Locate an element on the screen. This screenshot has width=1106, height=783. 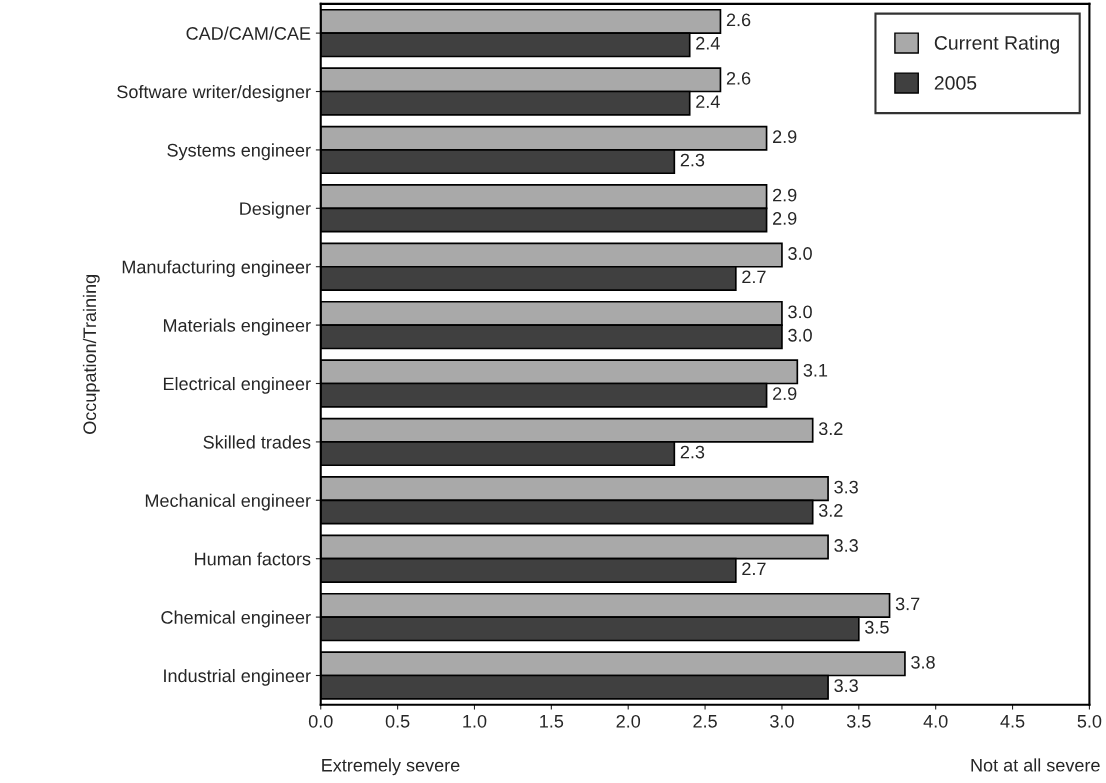
data-label: 3.7 is located at coordinates (907, 604).